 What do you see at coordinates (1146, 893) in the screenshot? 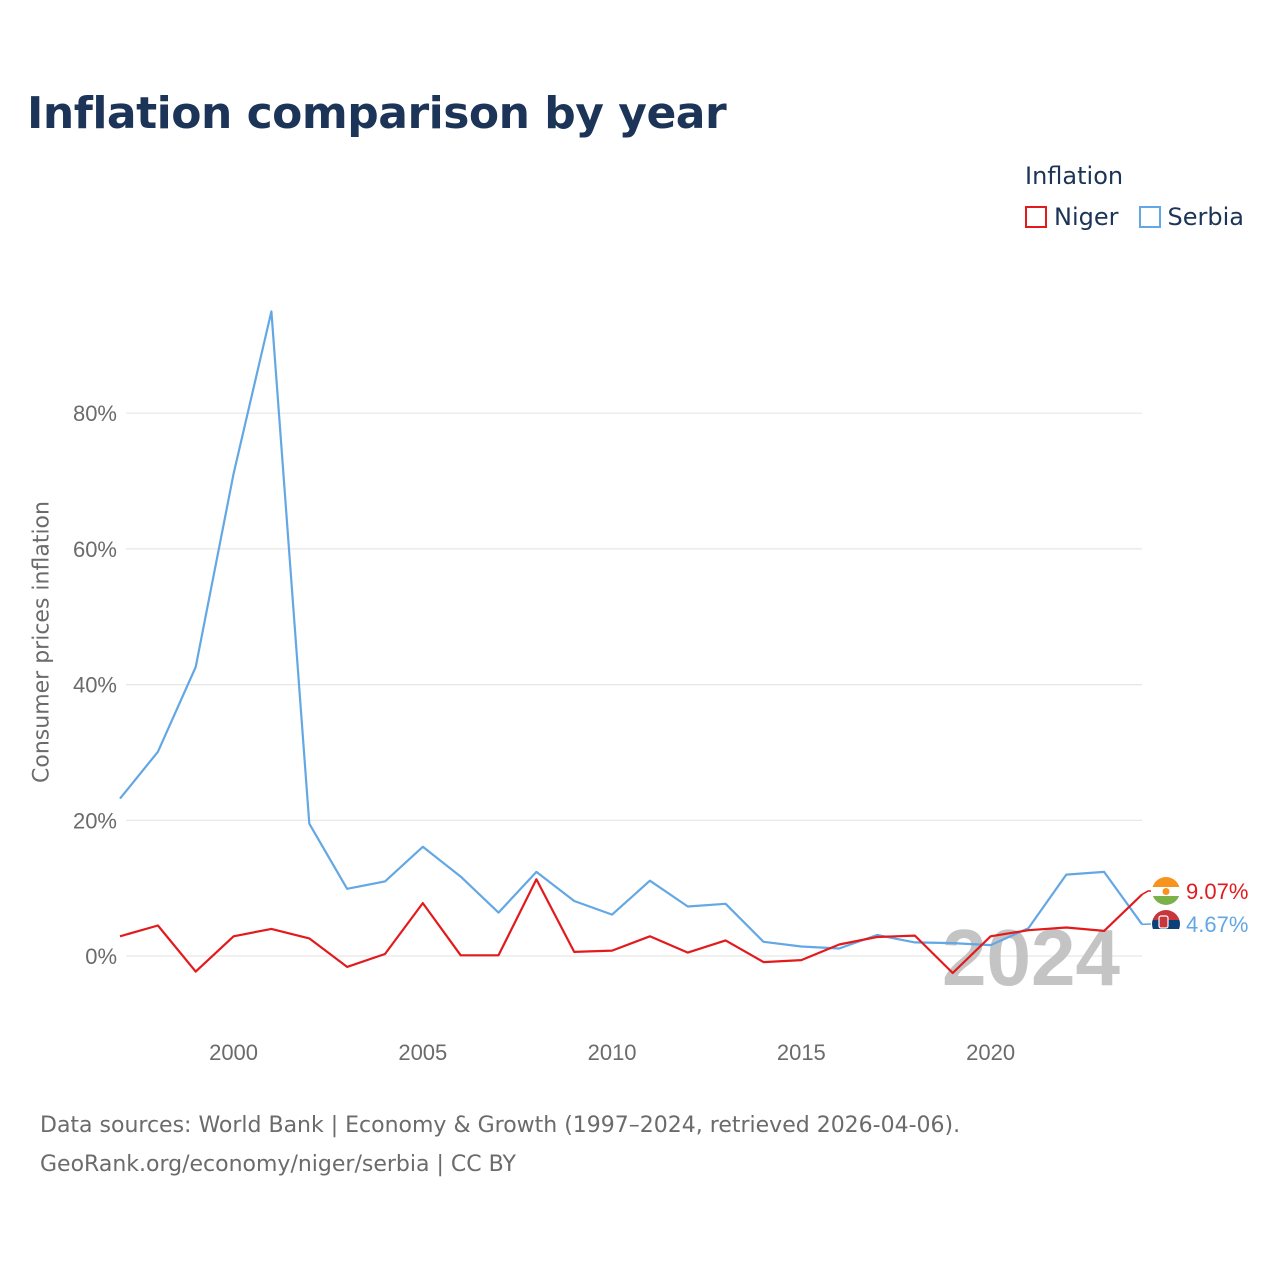
I see `niger-connector` at bounding box center [1146, 893].